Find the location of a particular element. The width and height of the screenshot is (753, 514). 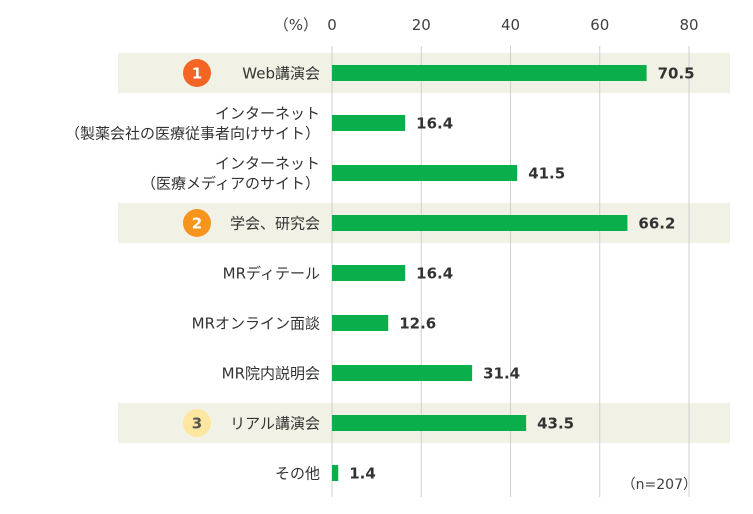

rank-number: 1 is located at coordinates (197, 74).